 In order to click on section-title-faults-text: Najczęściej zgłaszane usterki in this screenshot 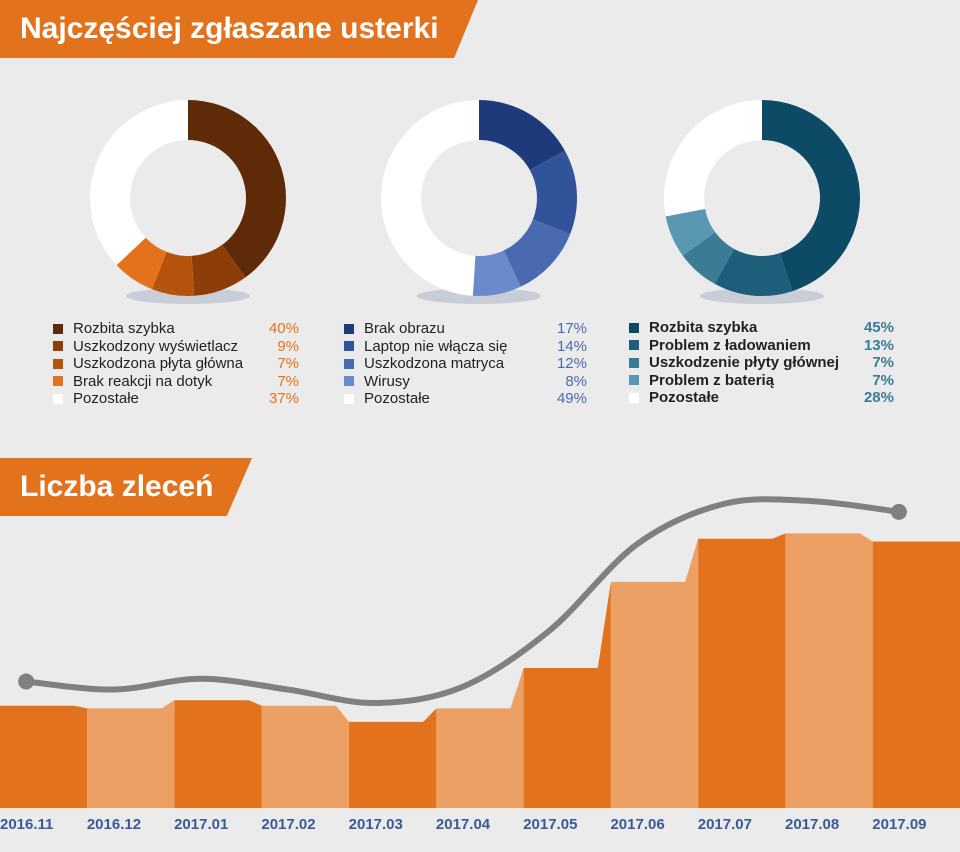, I will do `click(229, 28)`.